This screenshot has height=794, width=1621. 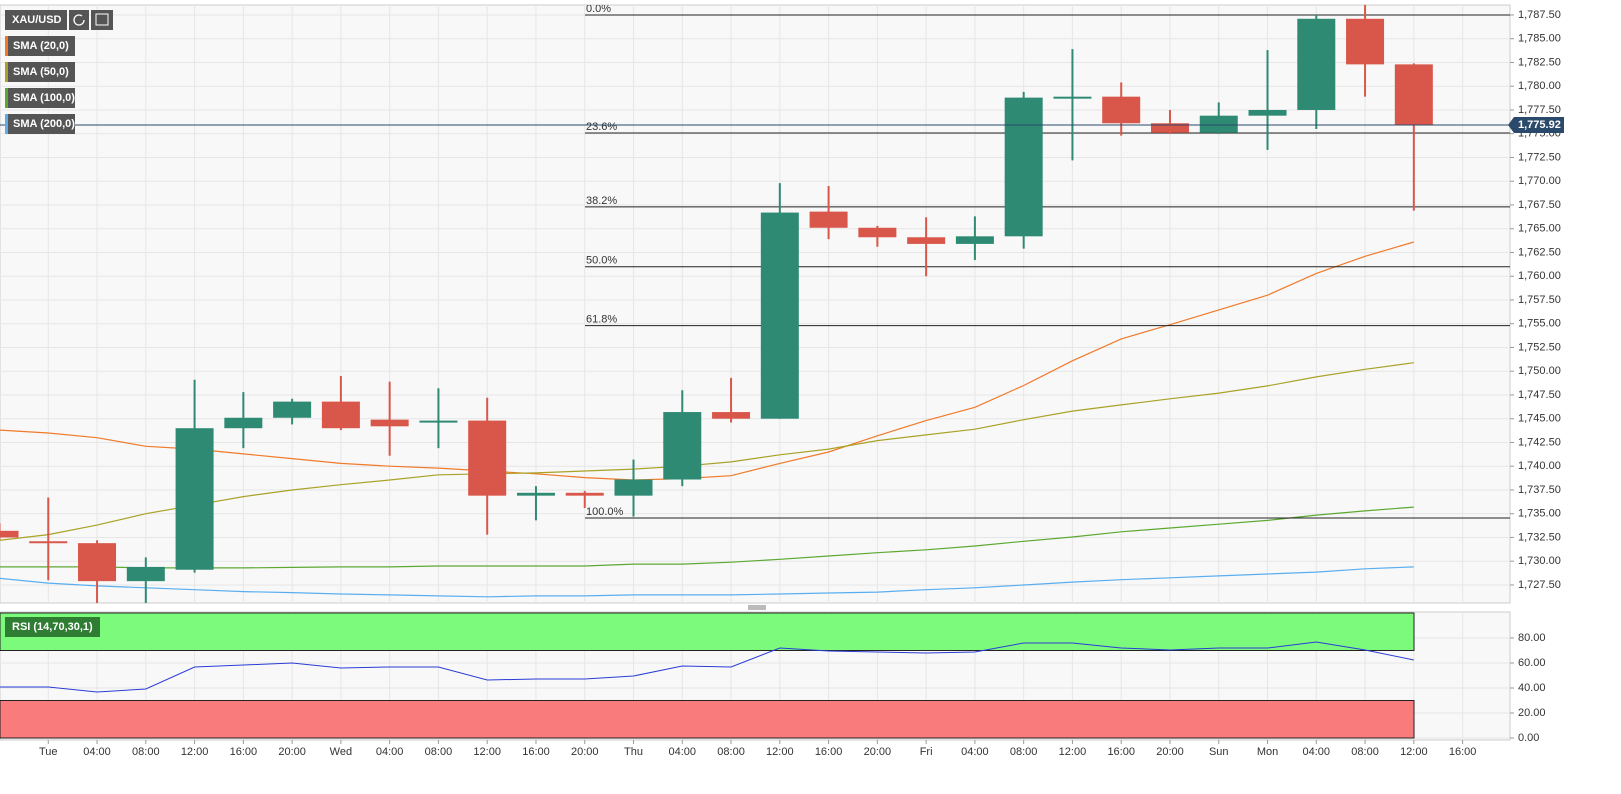 What do you see at coordinates (341, 752) in the screenshot?
I see `x-tick-label: Wed` at bounding box center [341, 752].